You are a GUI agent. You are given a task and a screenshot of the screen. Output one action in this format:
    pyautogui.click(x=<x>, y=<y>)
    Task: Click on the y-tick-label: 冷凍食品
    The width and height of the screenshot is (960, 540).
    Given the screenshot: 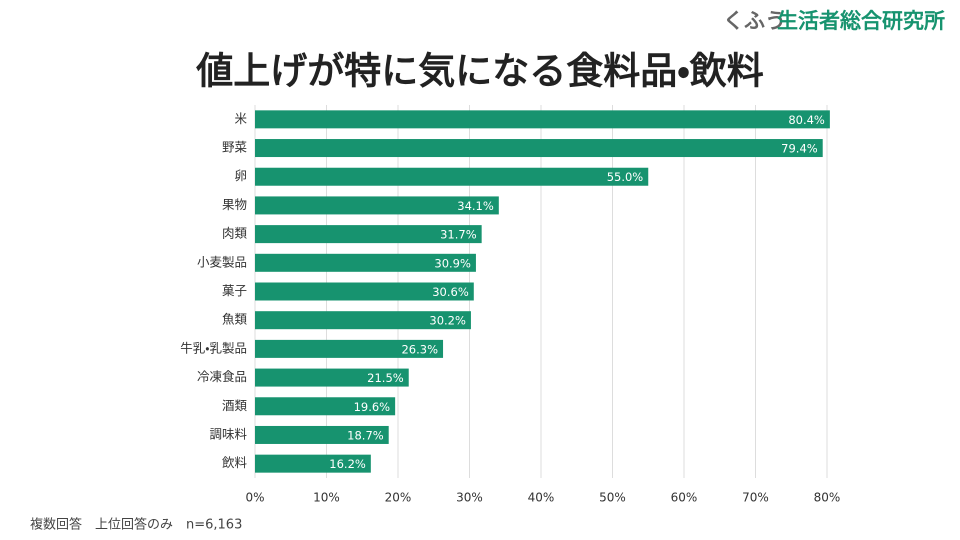 What is the action you would take?
    pyautogui.click(x=222, y=376)
    